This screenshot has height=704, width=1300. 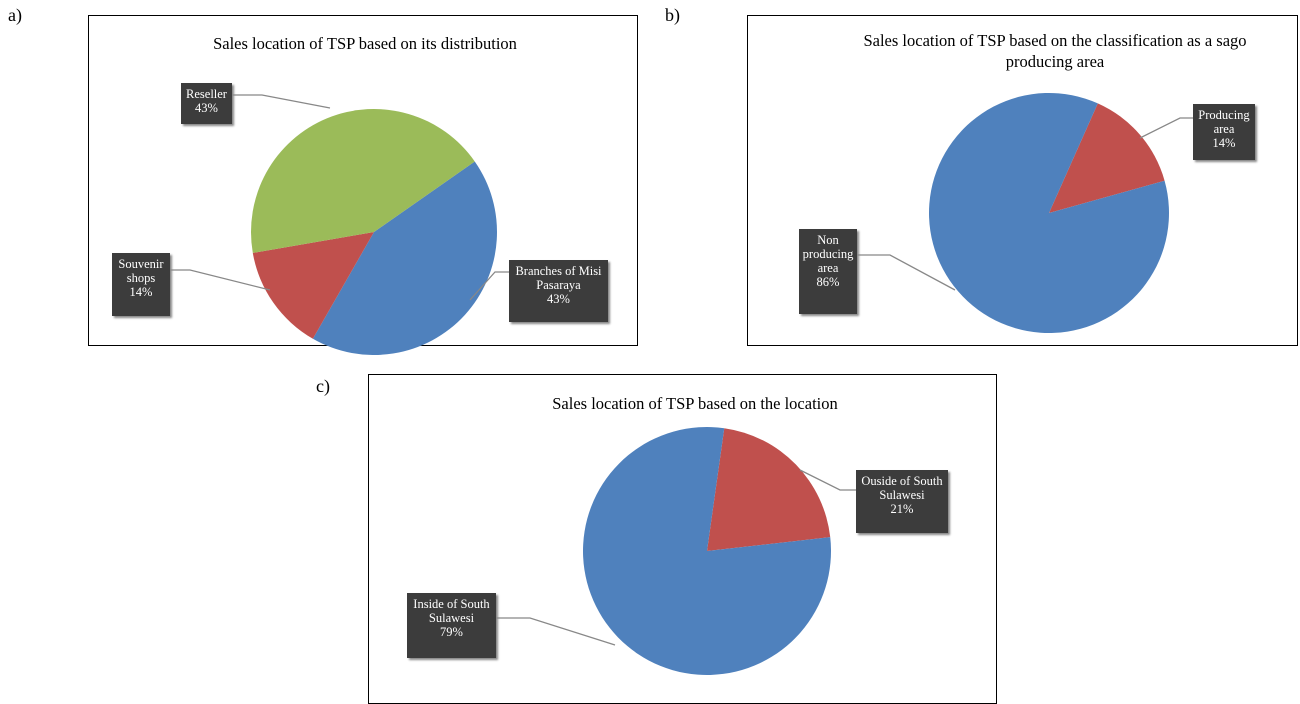 I want to click on data-label: Branches of Misi Pasaraya 43%, so click(x=558, y=291).